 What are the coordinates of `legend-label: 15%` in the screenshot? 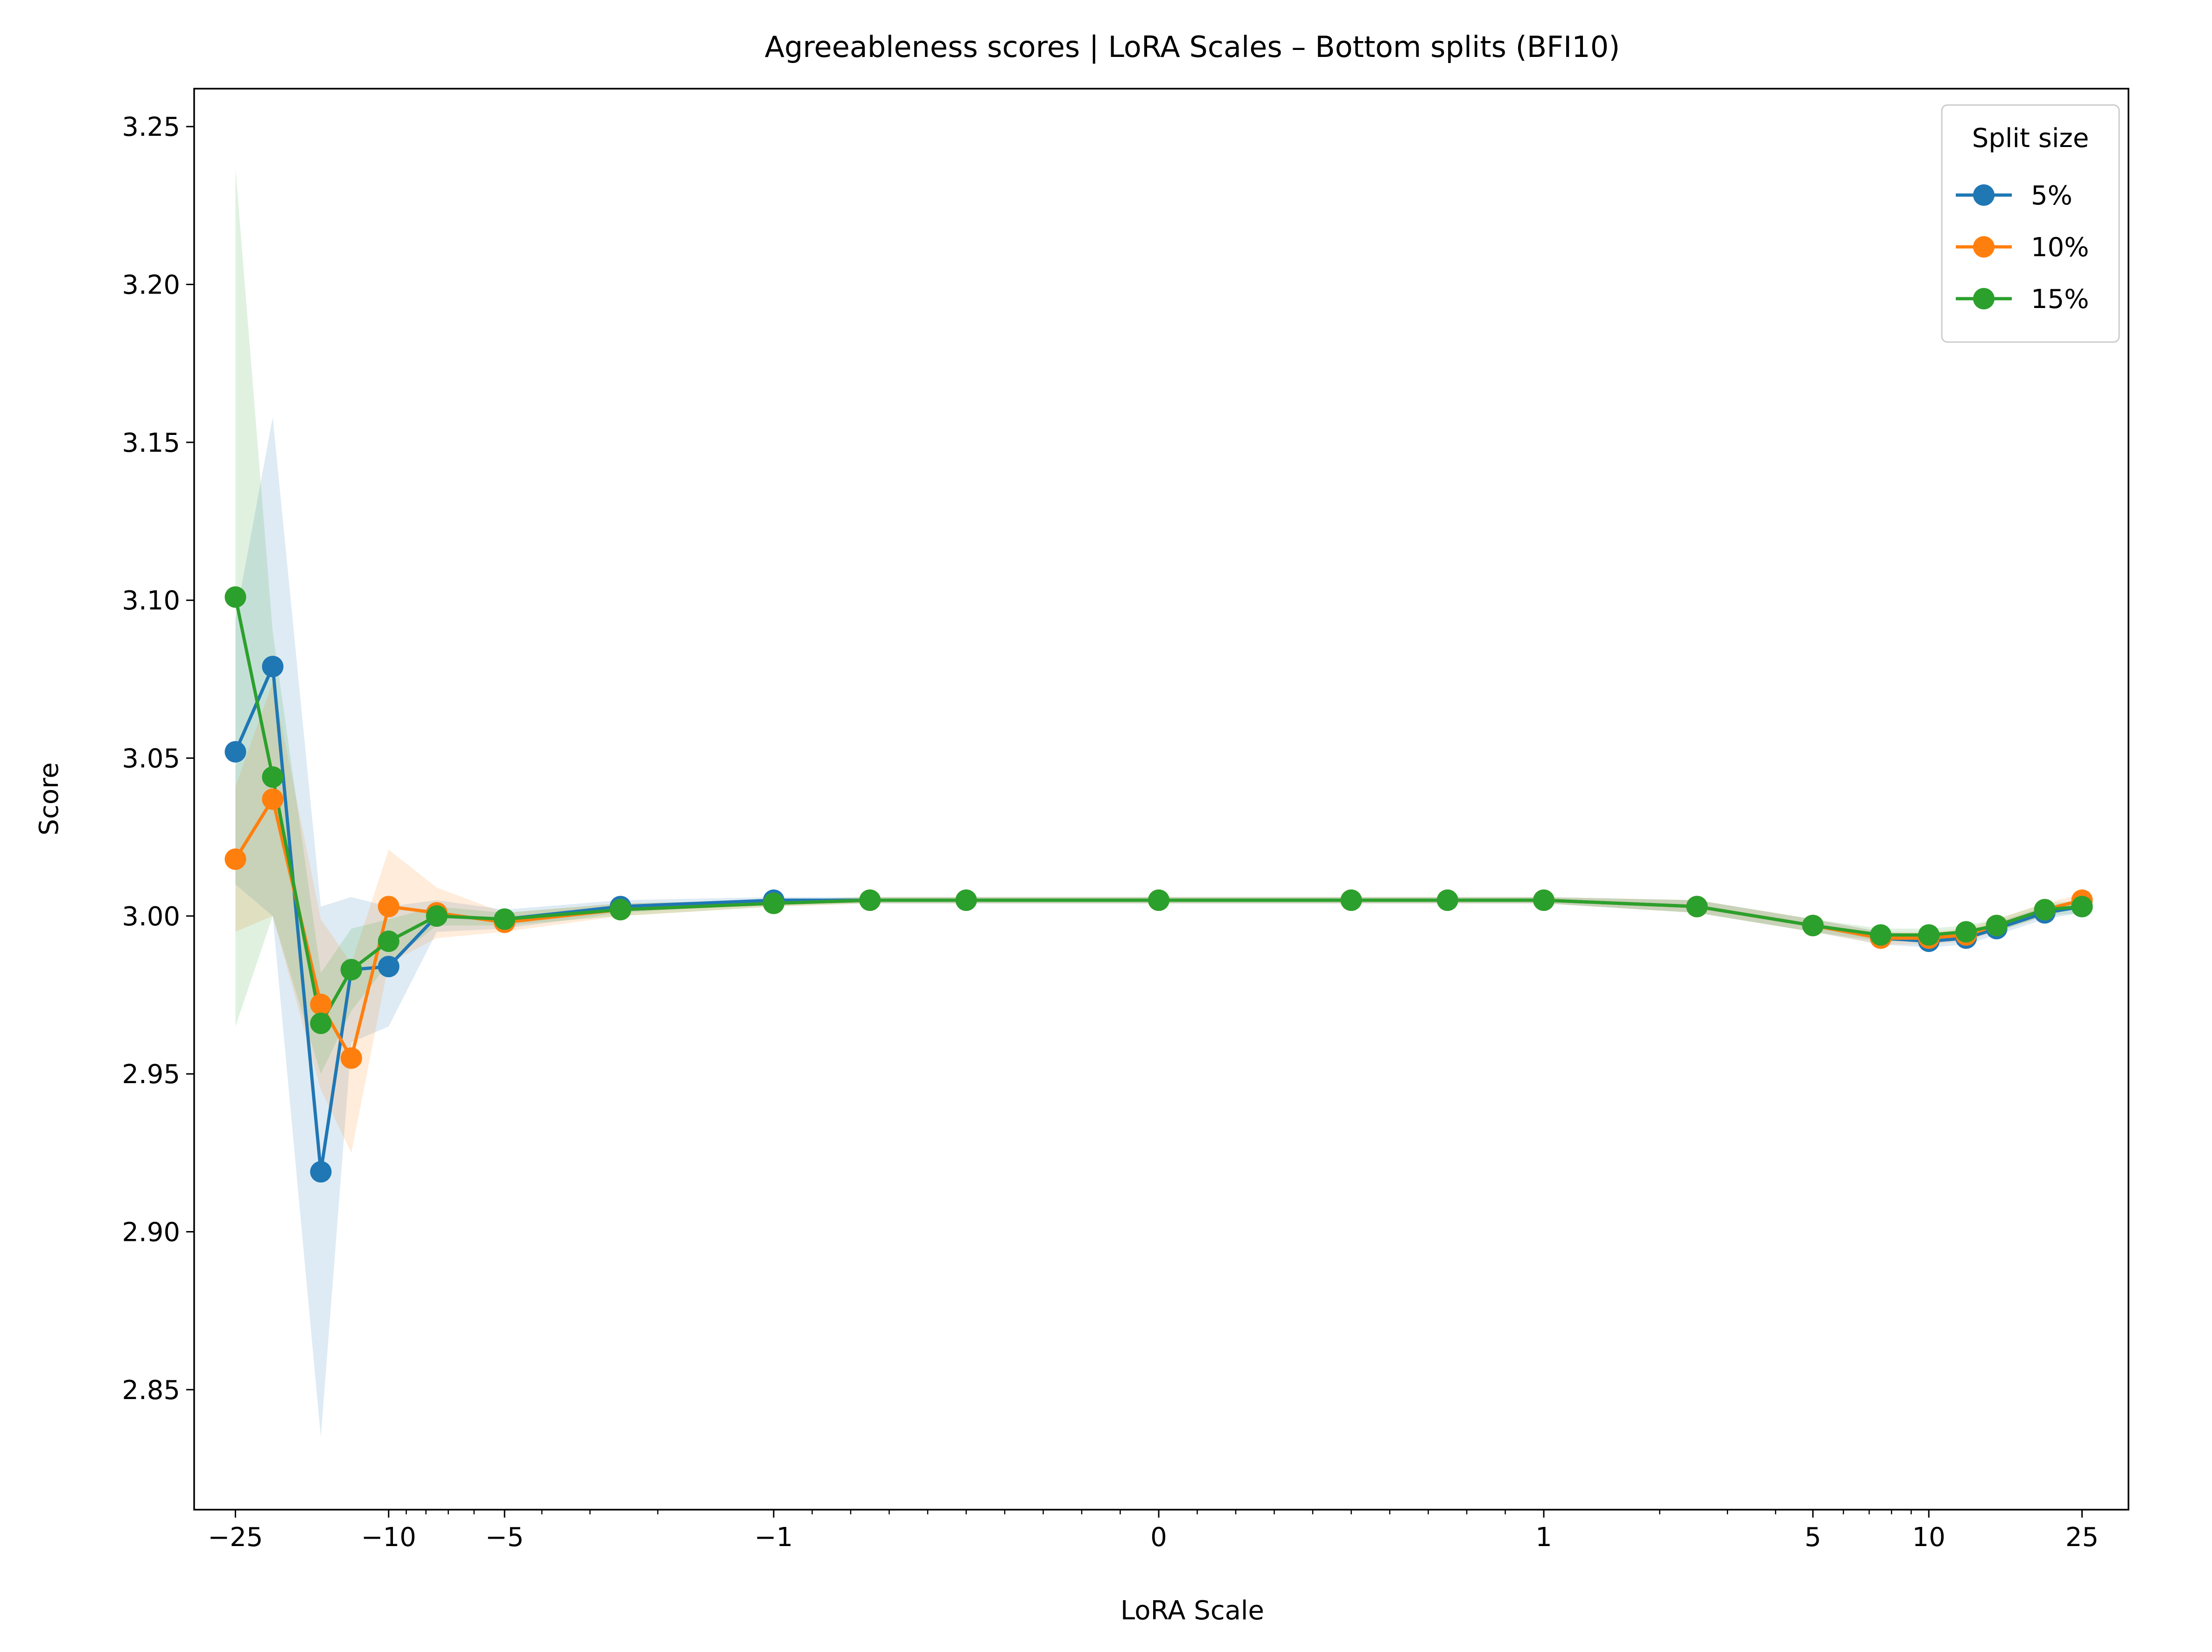 It's located at (2060, 299).